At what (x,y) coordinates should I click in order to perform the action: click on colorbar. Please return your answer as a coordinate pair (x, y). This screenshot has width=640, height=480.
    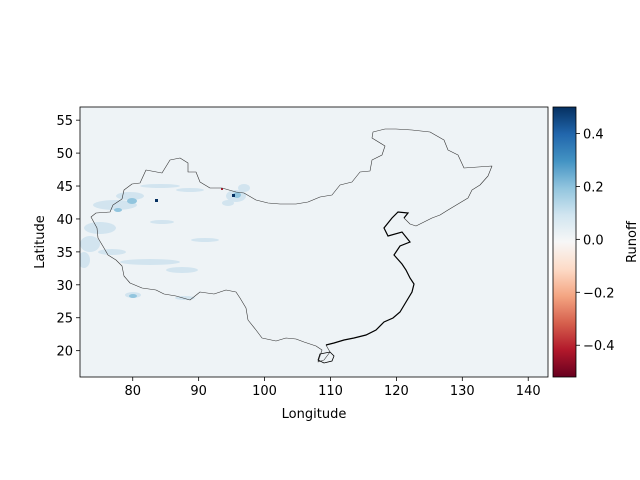
    Looking at the image, I should click on (564, 242).